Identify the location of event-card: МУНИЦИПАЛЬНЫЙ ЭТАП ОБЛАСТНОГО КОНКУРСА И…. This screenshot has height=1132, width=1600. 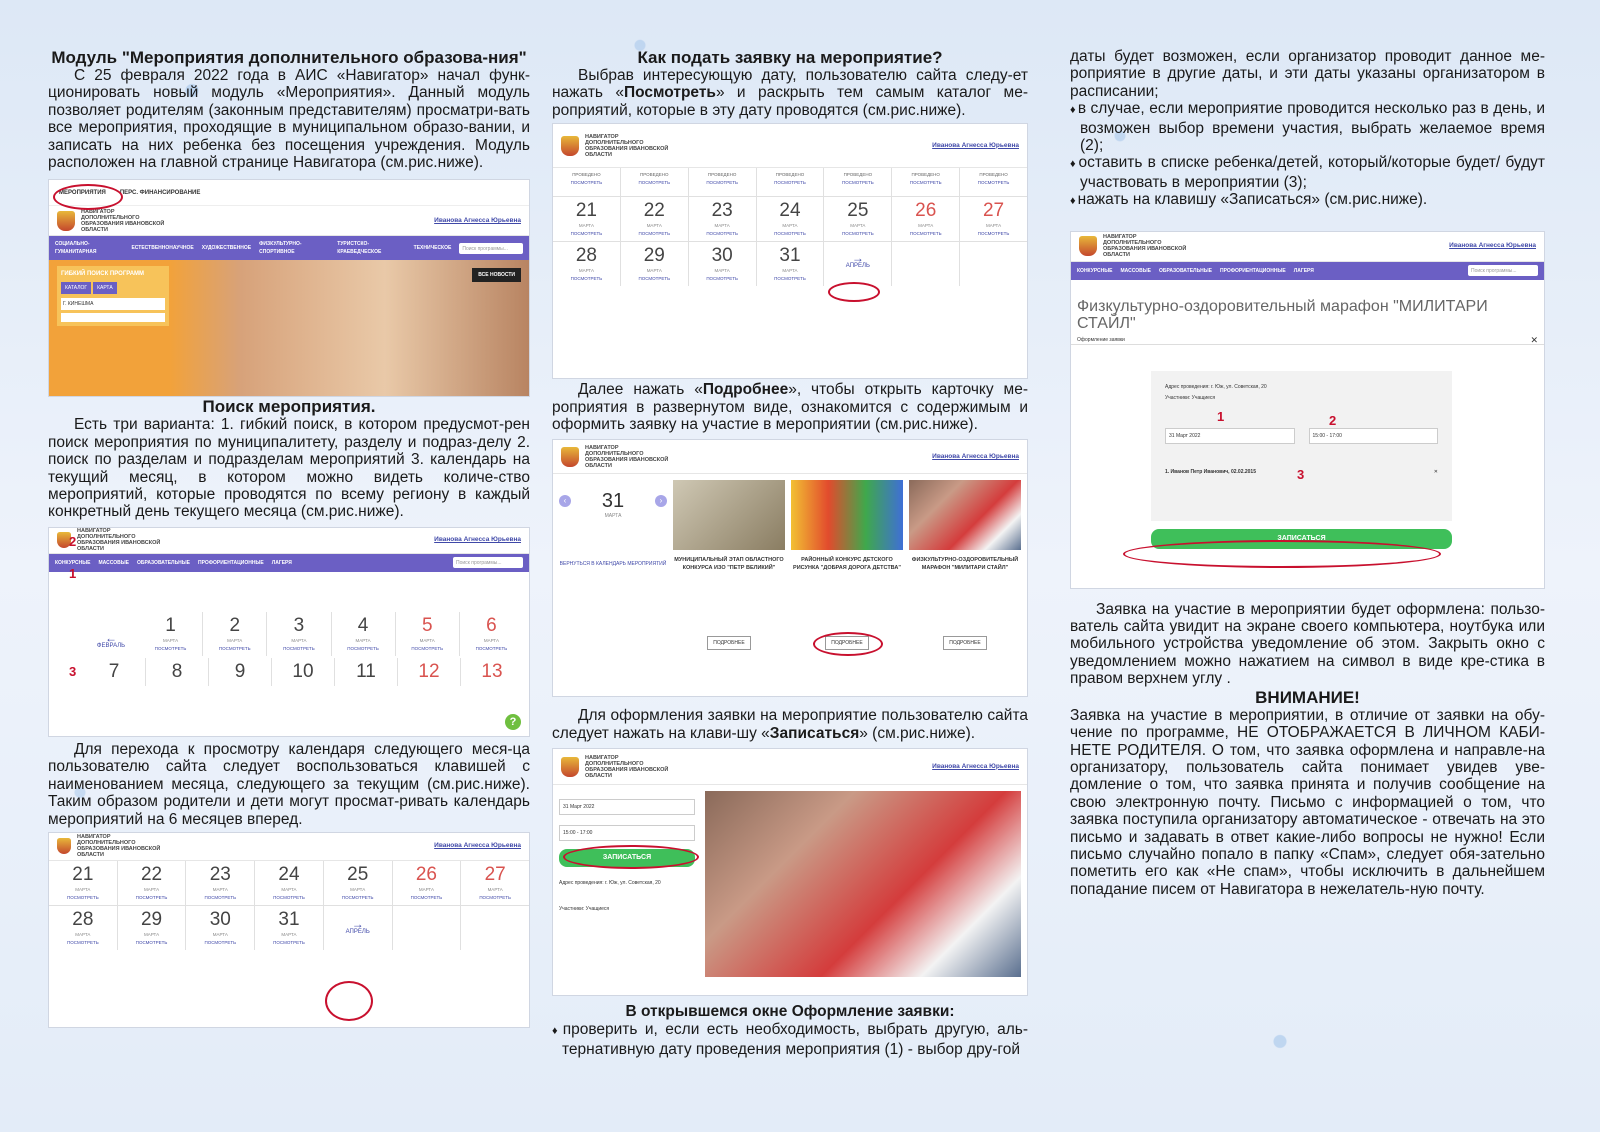
(729, 565).